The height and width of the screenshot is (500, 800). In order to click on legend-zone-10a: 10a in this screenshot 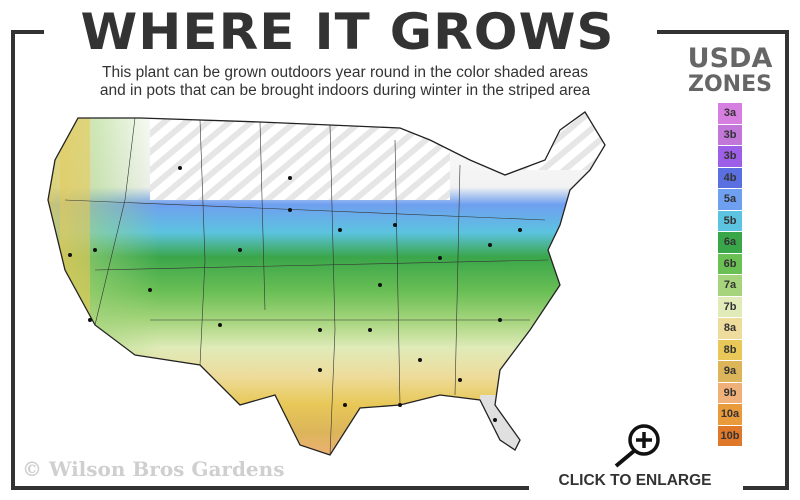, I will do `click(730, 414)`.